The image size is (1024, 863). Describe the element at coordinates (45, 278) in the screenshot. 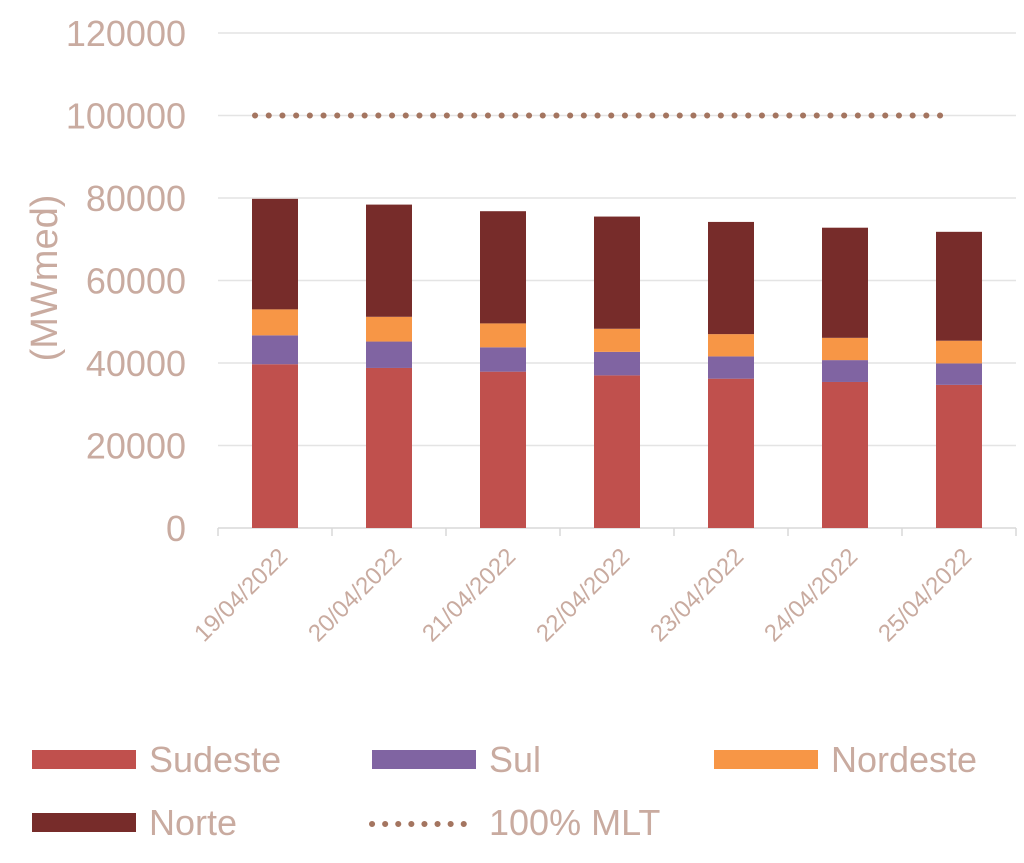

I see `y-axis-label: (MWmed)` at that location.